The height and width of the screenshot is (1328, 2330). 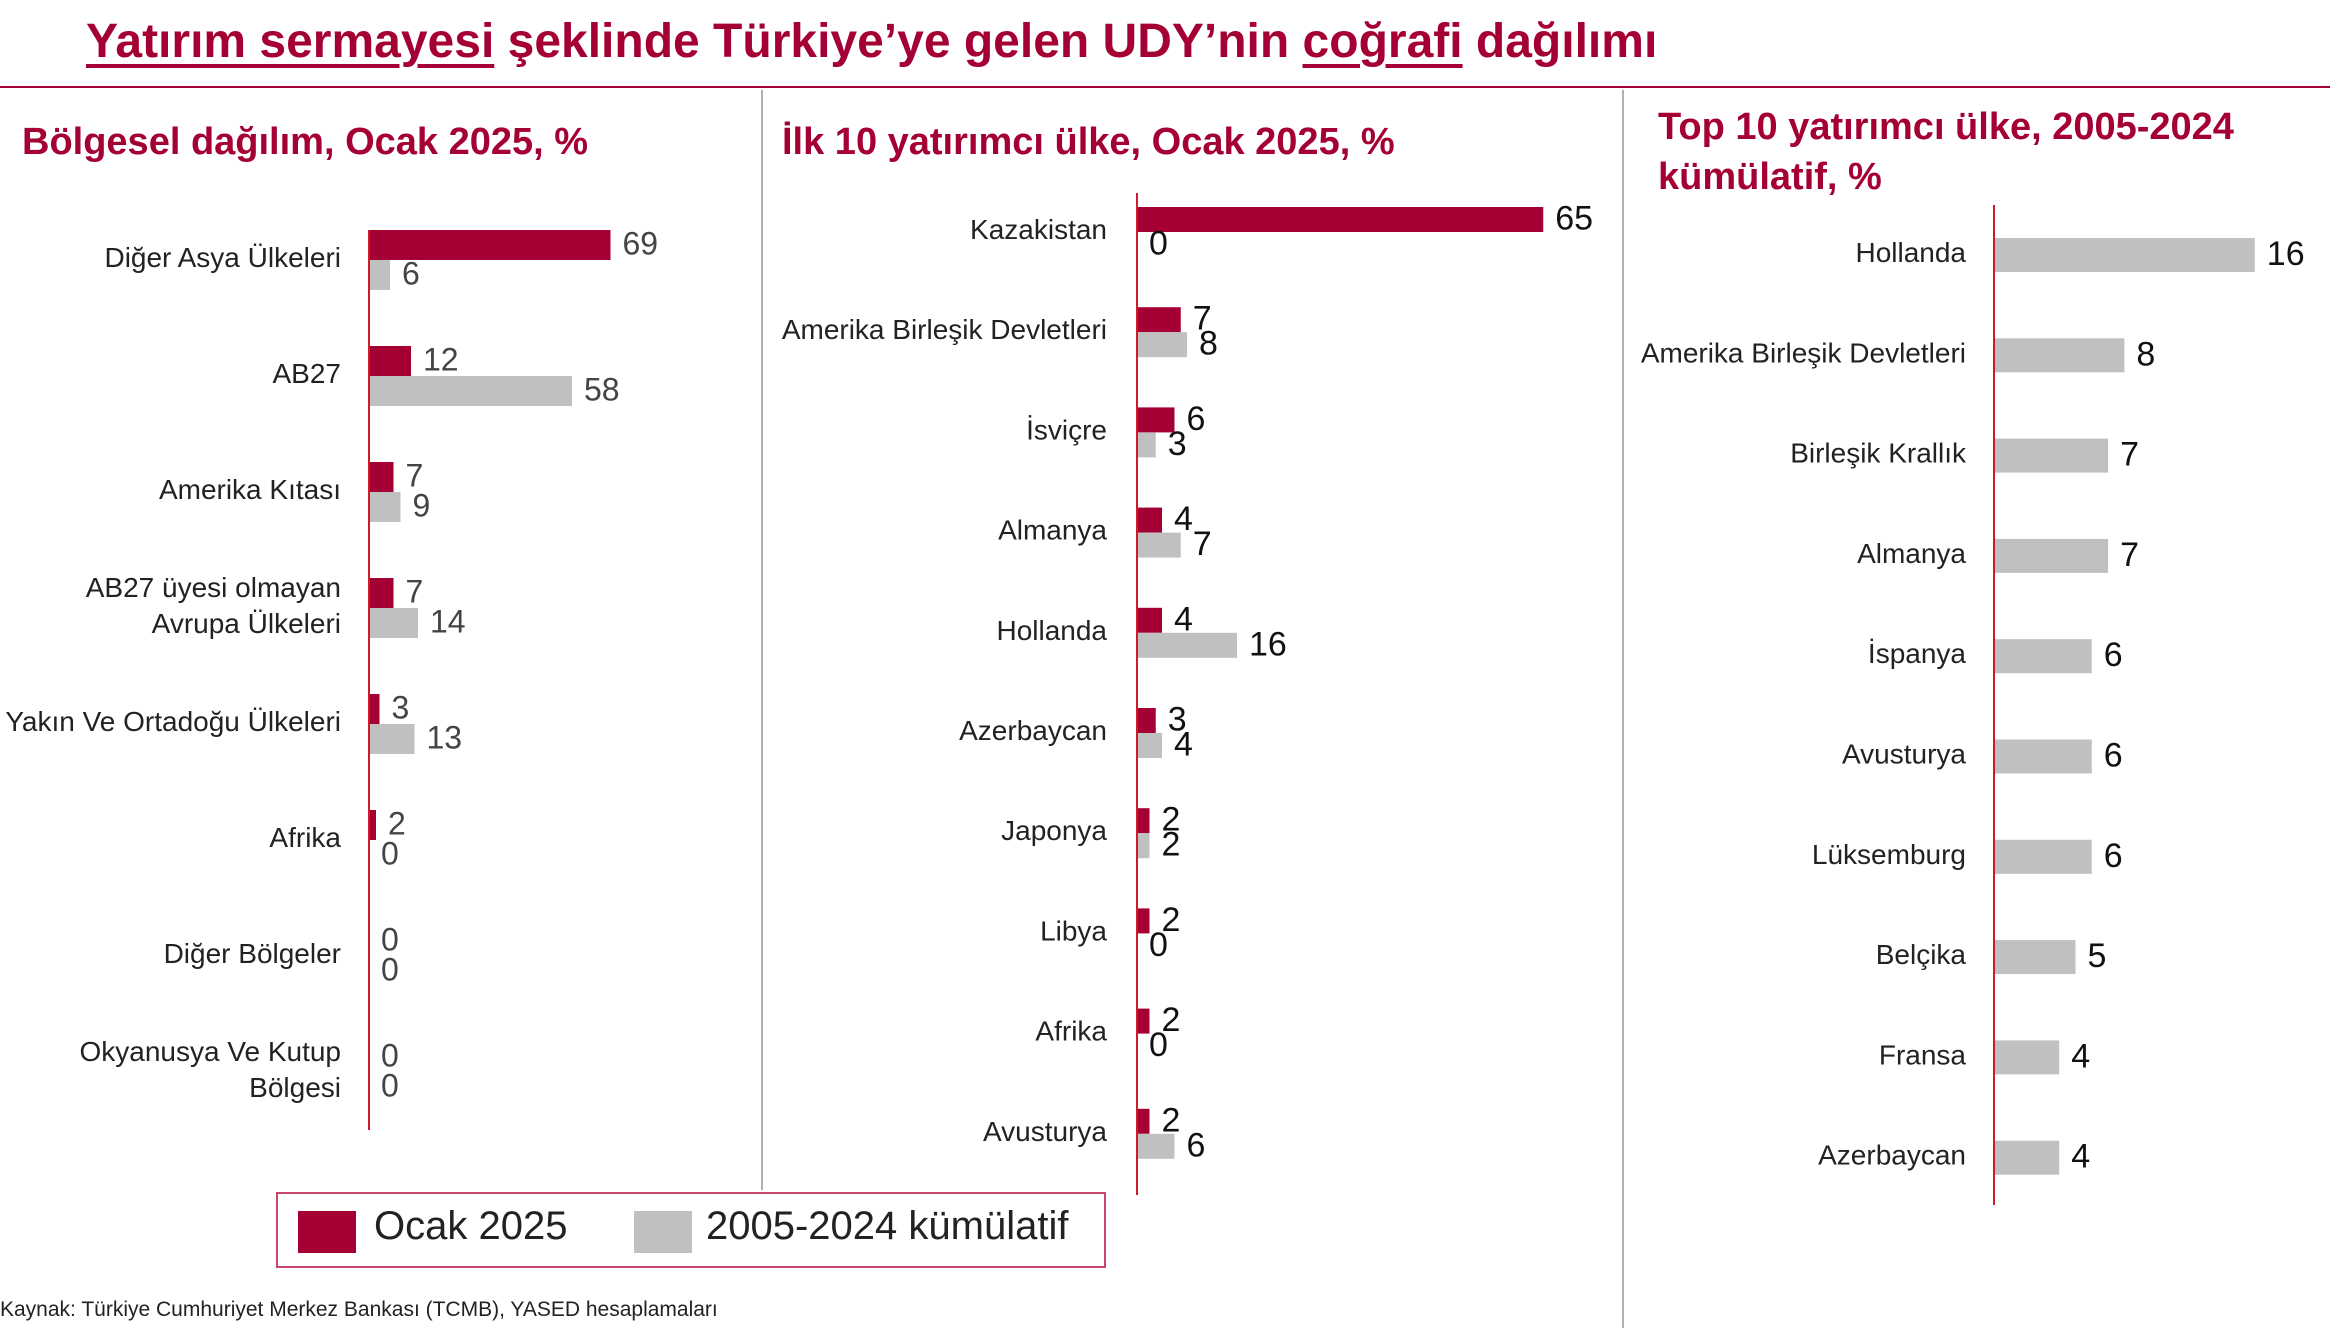 I want to click on chart-1-category-label: Afrika, so click(x=305, y=837).